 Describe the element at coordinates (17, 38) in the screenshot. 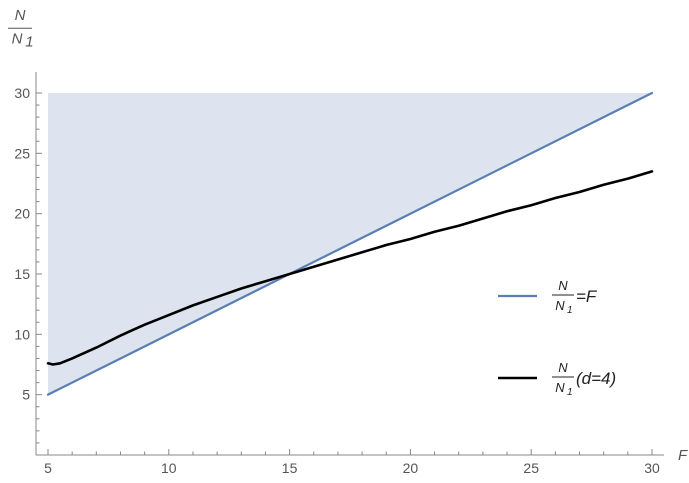

I see `y-axis-title-denominator: N` at that location.